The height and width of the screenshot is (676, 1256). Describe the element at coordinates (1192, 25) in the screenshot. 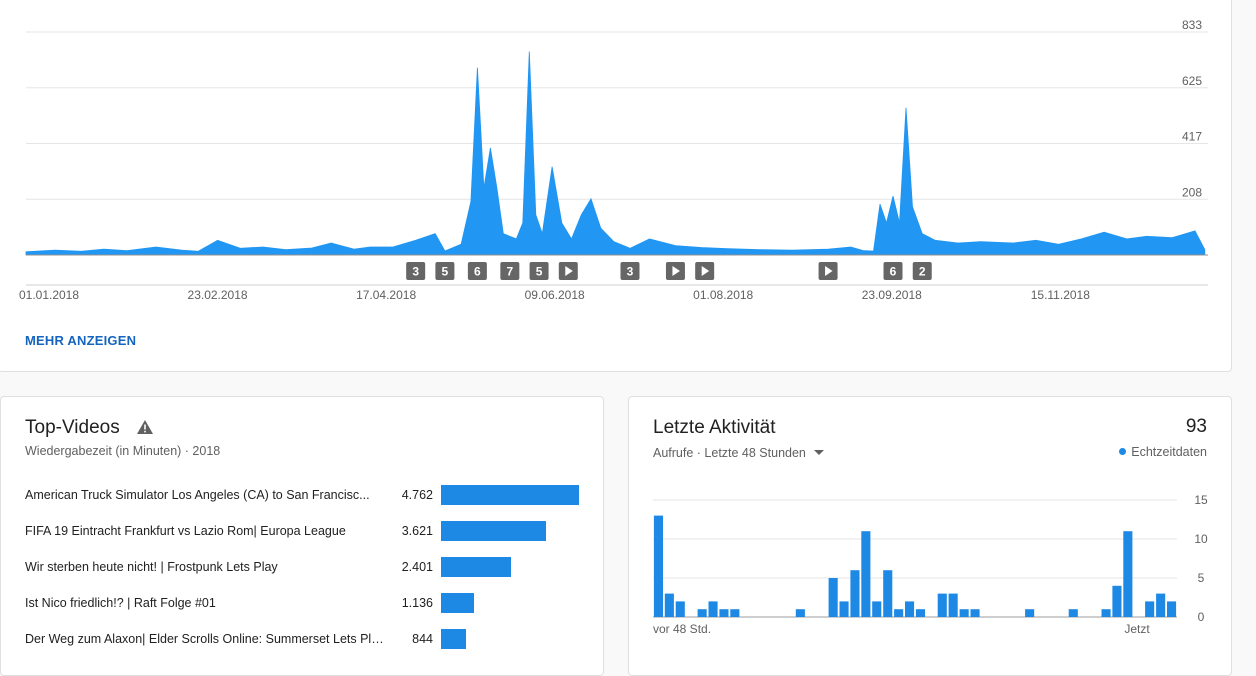

I see `y-tick-label: 833` at that location.